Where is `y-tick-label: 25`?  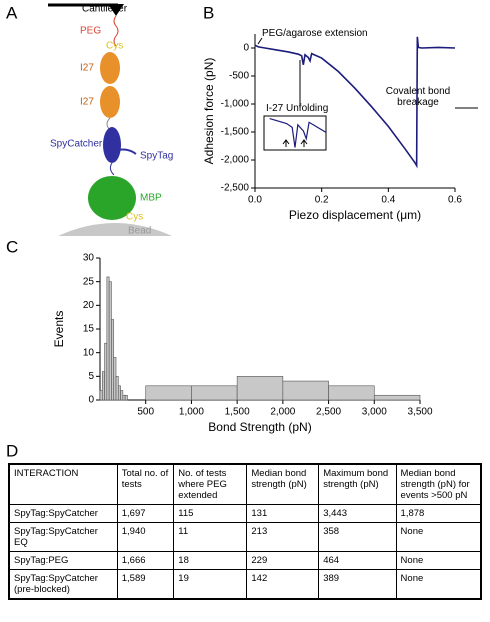
y-tick-label: 25 is located at coordinates (89, 281).